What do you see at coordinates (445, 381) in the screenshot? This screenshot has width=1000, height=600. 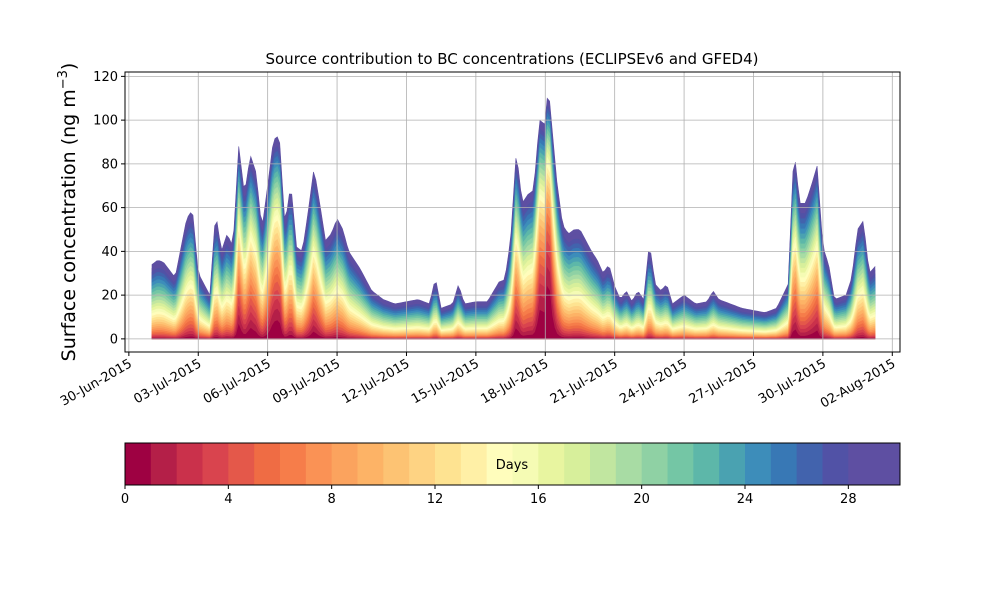 I see `x-tick-label: 15-Jul-2015` at bounding box center [445, 381].